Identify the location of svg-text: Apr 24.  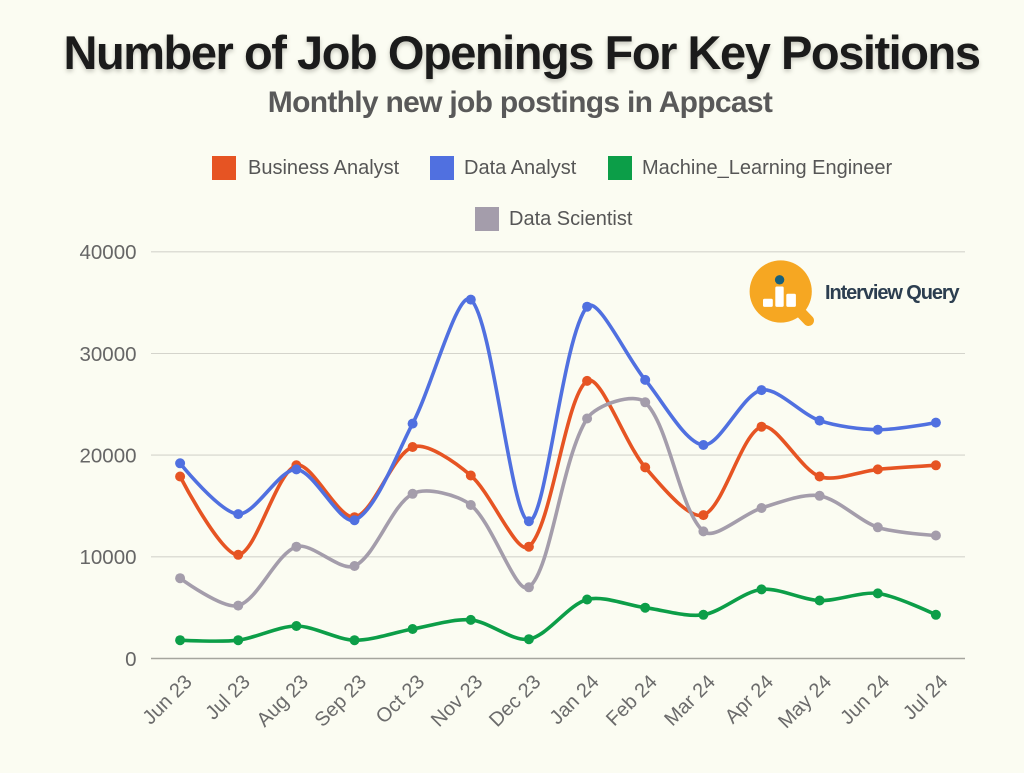
(749, 699).